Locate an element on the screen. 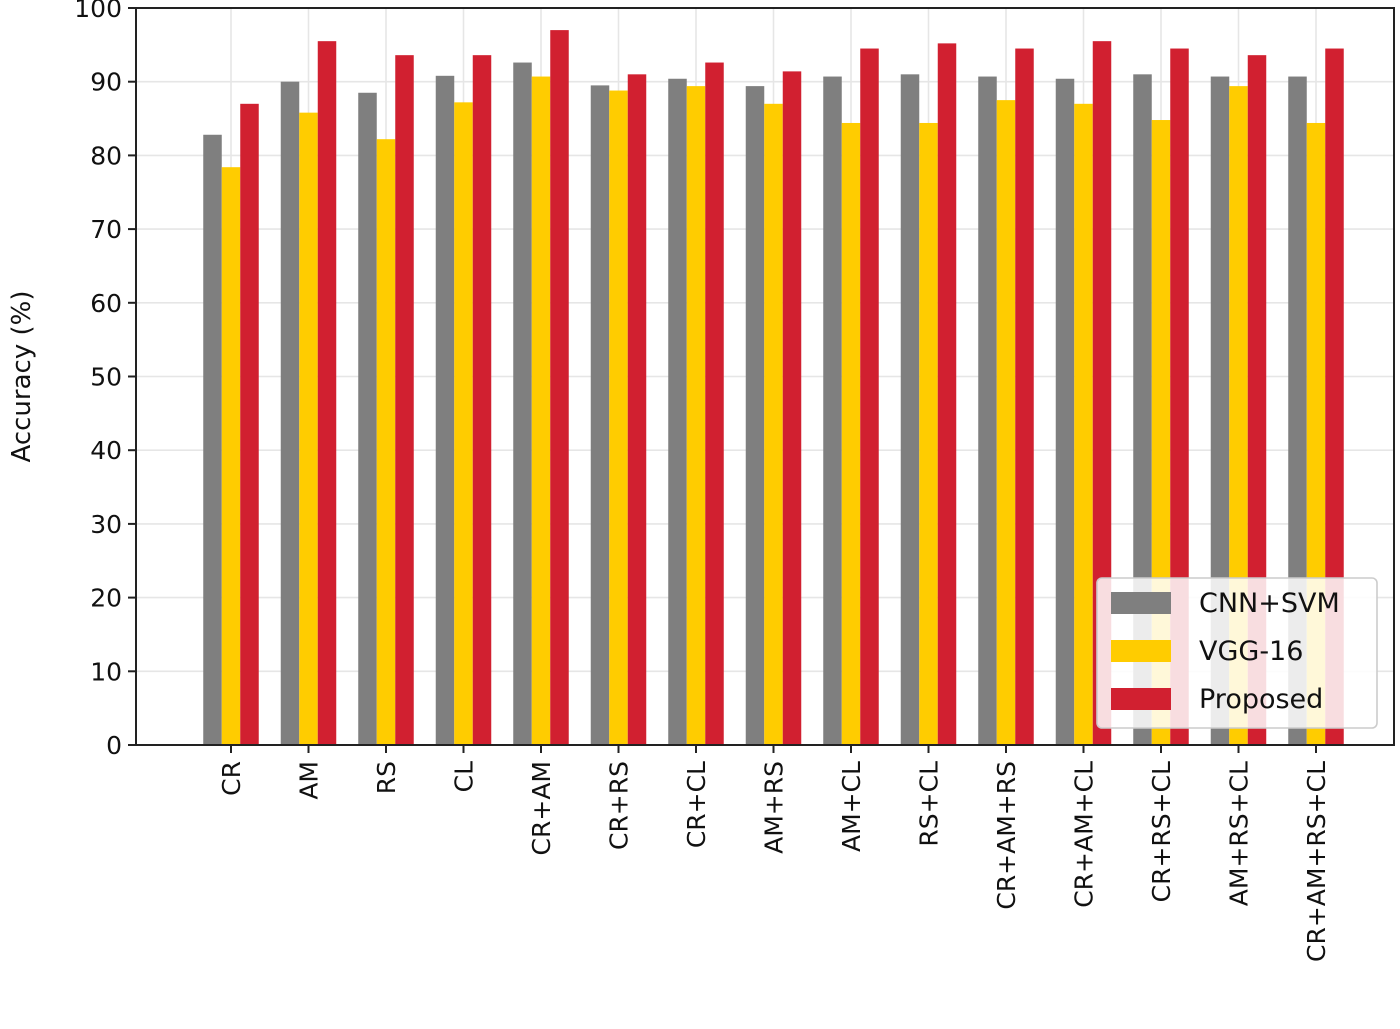 Image resolution: width=1400 pixels, height=1029 pixels. y-tick-label: 90 is located at coordinates (106, 82).